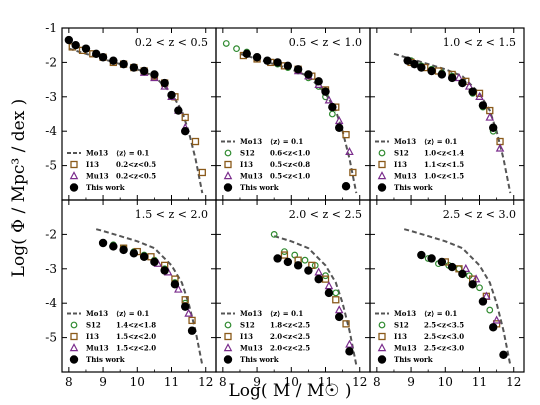 The height and width of the screenshot is (405, 540). I want to click on x-axis-label: Log( M / M☉ ), so click(289, 391).